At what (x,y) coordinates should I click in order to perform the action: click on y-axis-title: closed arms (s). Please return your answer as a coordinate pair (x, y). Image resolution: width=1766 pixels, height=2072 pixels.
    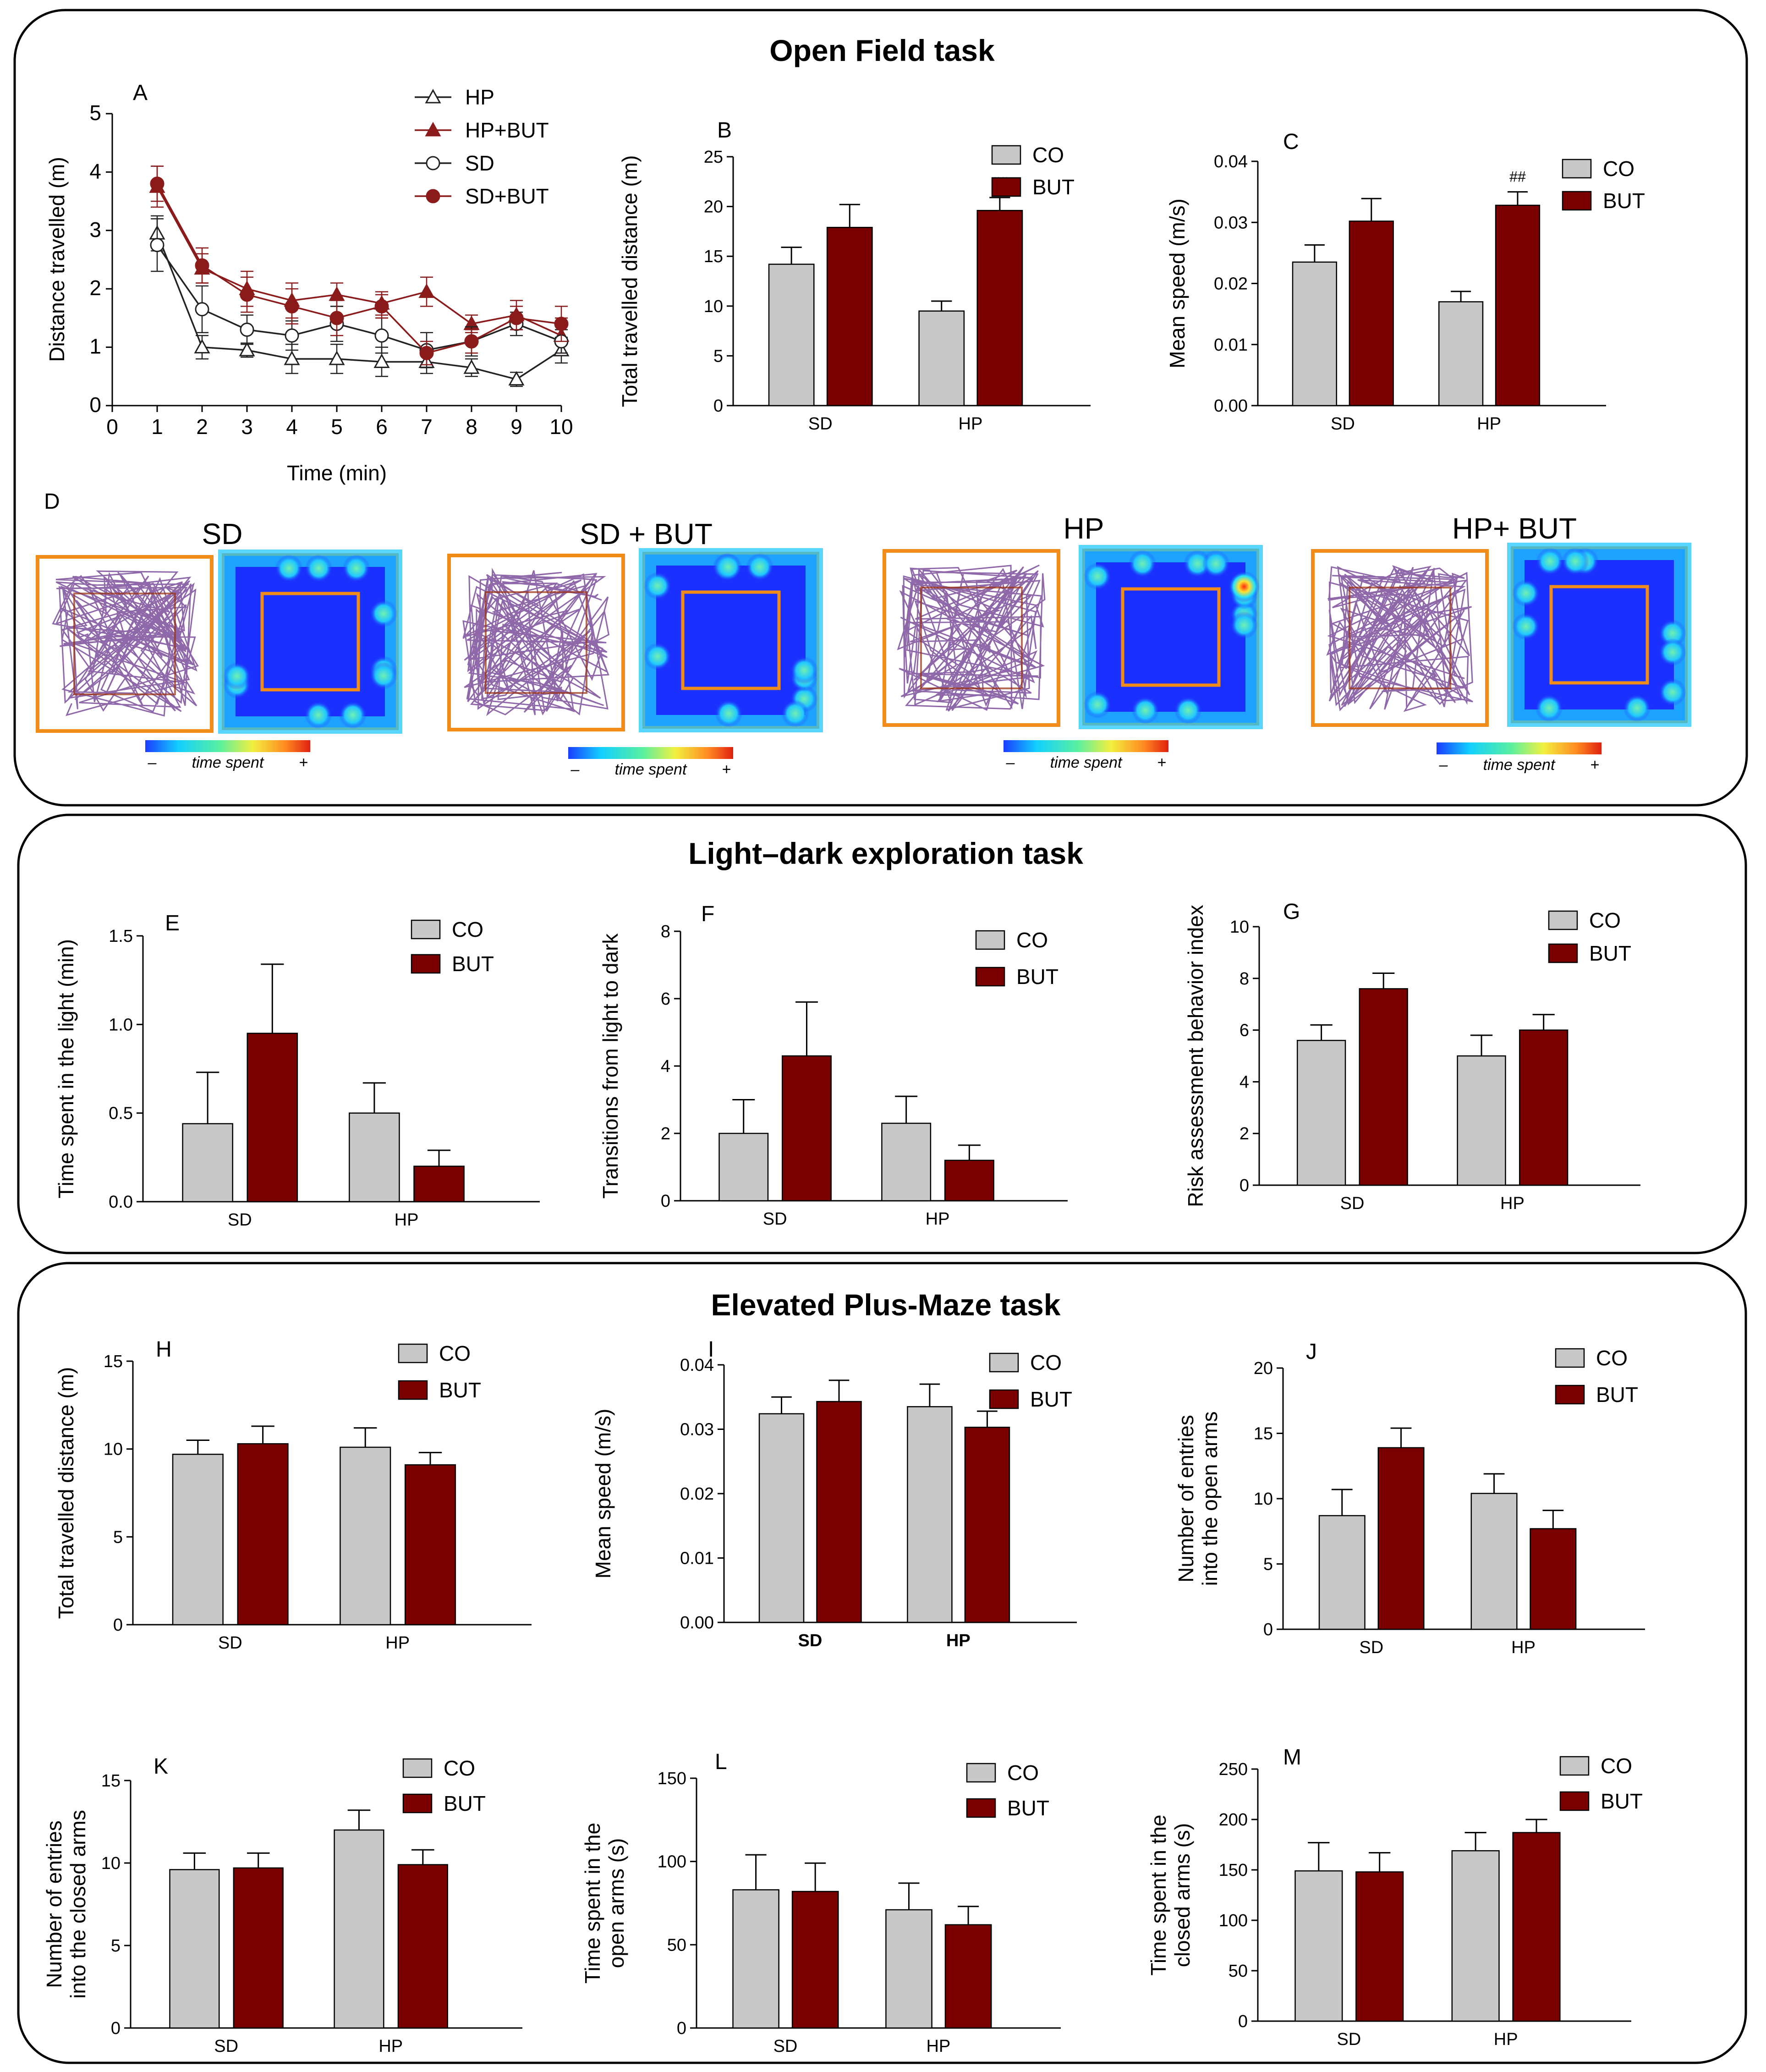
    Looking at the image, I should click on (1182, 1895).